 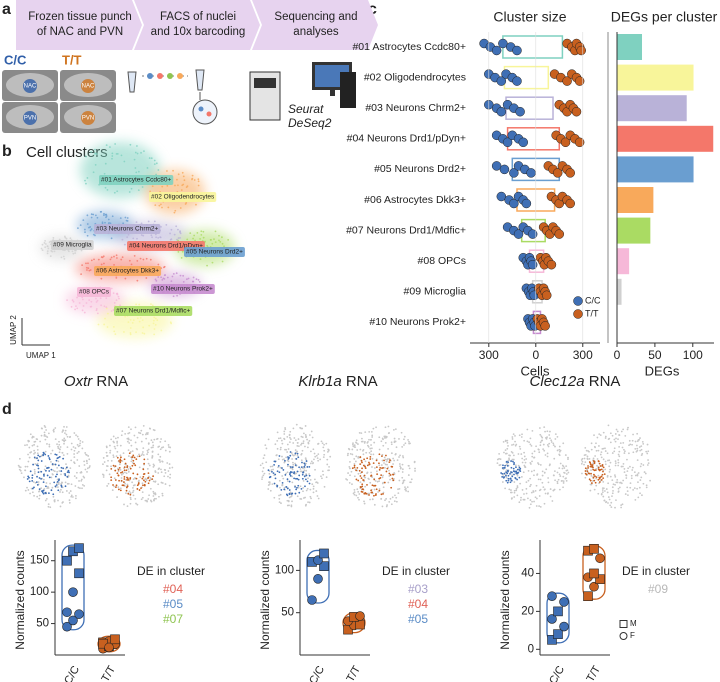 What do you see at coordinates (417, 322) in the screenshot?
I see `category-label: #10 Neurons Prok2+` at bounding box center [417, 322].